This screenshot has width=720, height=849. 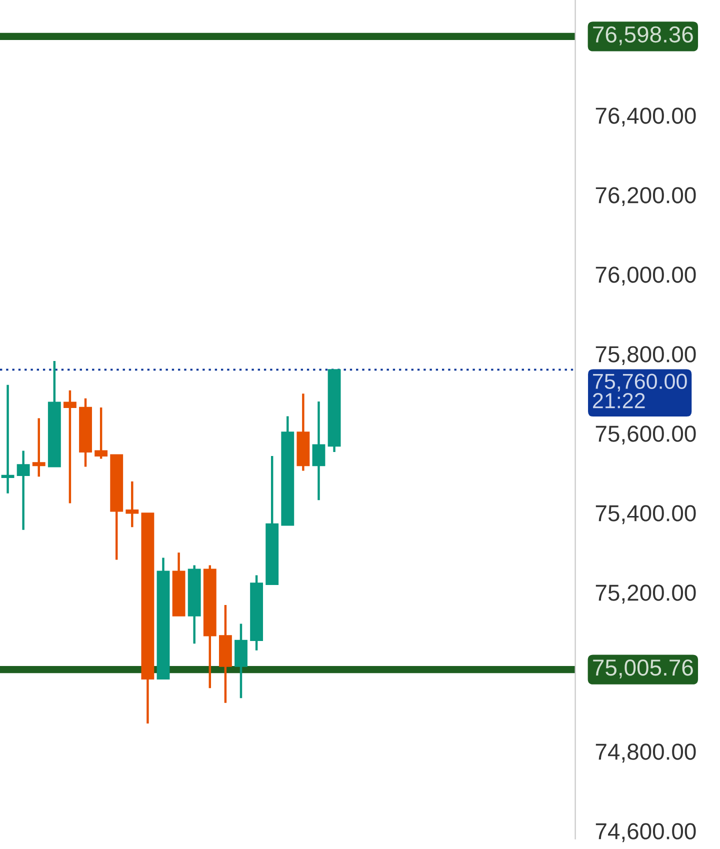 What do you see at coordinates (646, 514) in the screenshot?
I see `y-tick-label: 75,400.00` at bounding box center [646, 514].